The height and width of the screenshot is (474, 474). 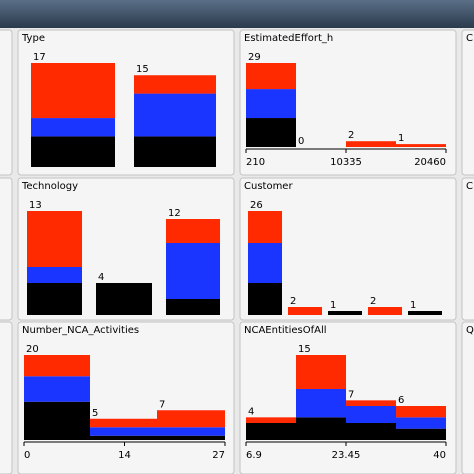 What do you see at coordinates (430, 162) in the screenshot?
I see `axis-label: 20460` at bounding box center [430, 162].